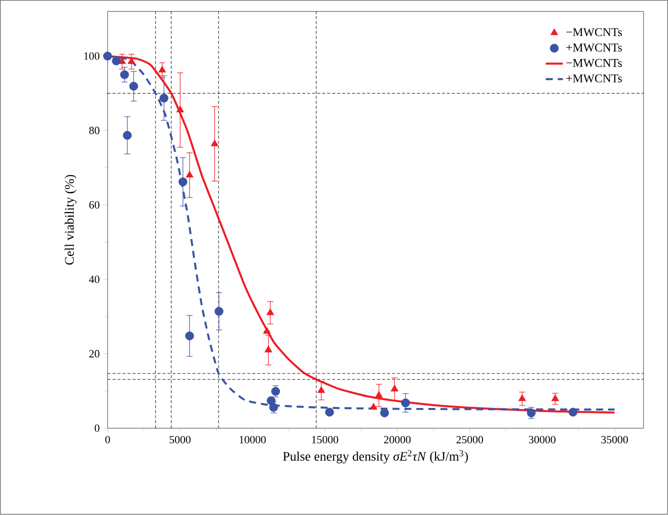 This screenshot has height=515, width=668. Describe the element at coordinates (325, 440) in the screenshot. I see `x-tick-label: 15000` at that location.